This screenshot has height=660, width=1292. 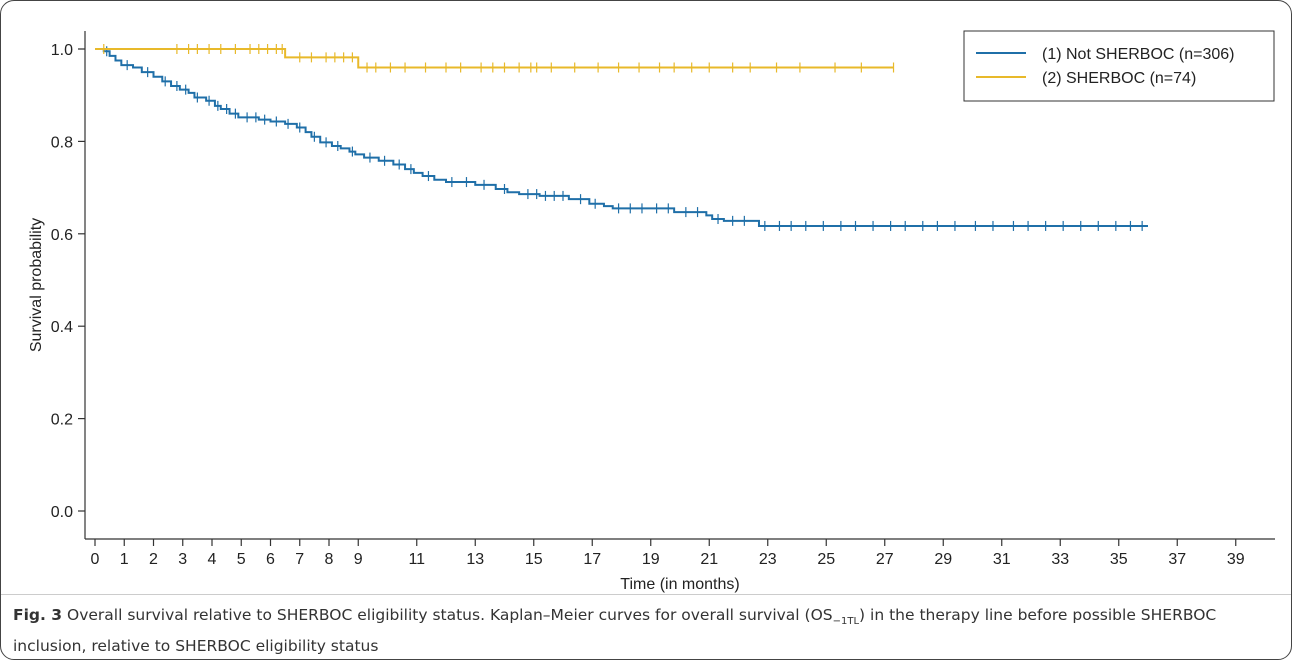 I want to click on y-tick-label: 0.2, so click(x=62, y=420).